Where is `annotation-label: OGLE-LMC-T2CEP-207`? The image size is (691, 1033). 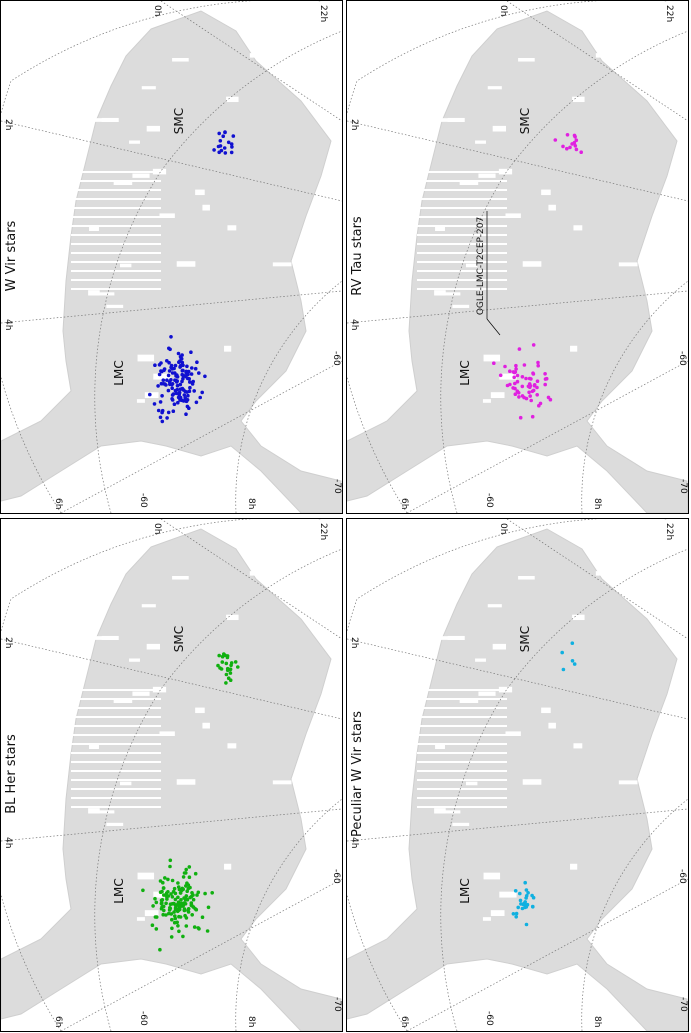
annotation-label: OGLE-LMC-T2CEP-207 is located at coordinates (481, 266).